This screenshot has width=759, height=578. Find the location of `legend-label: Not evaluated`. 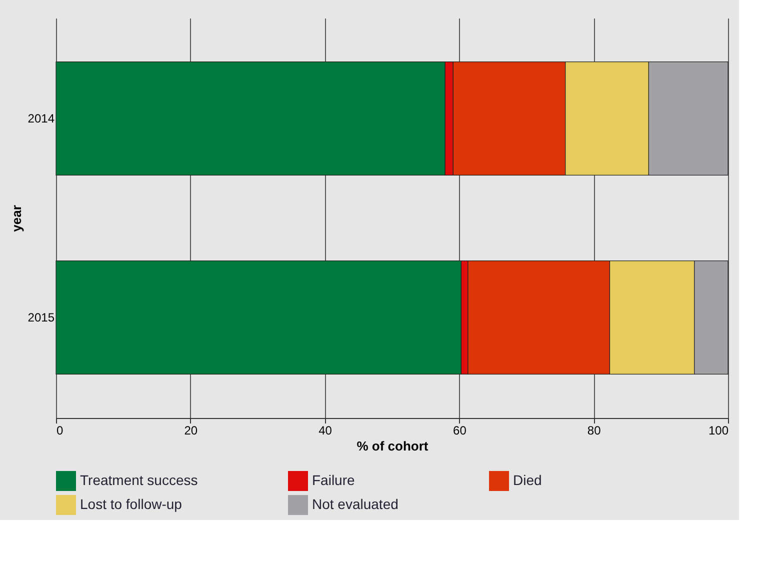

legend-label: Not evaluated is located at coordinates (355, 504).